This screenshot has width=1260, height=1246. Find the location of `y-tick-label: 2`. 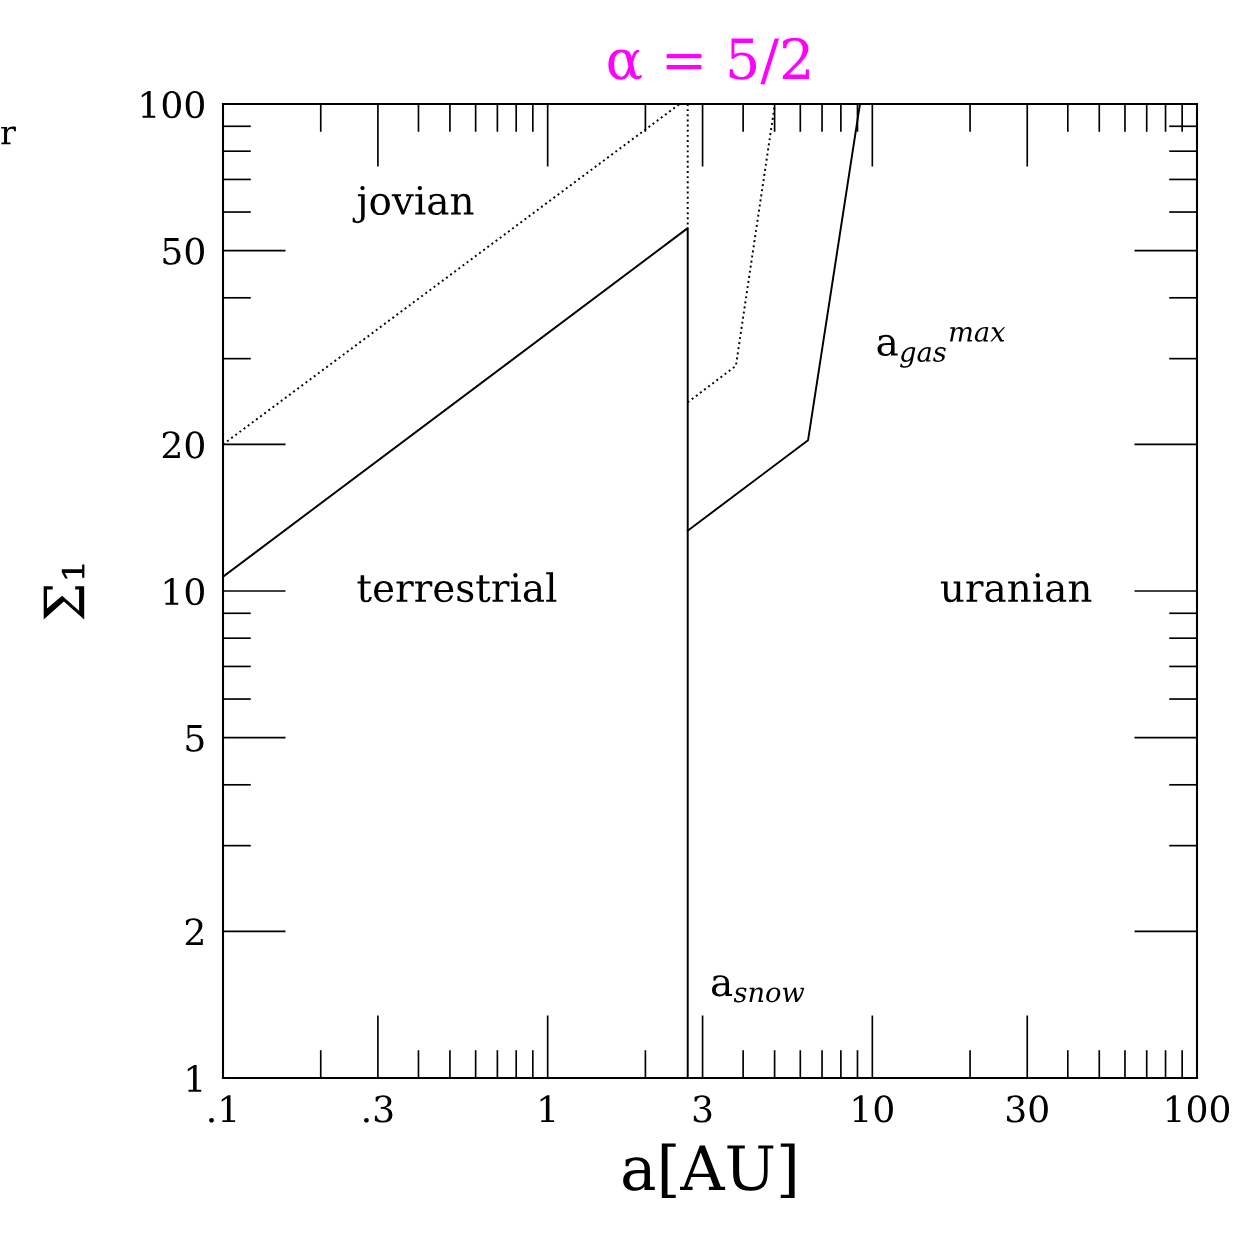

y-tick-label: 2 is located at coordinates (194, 932).